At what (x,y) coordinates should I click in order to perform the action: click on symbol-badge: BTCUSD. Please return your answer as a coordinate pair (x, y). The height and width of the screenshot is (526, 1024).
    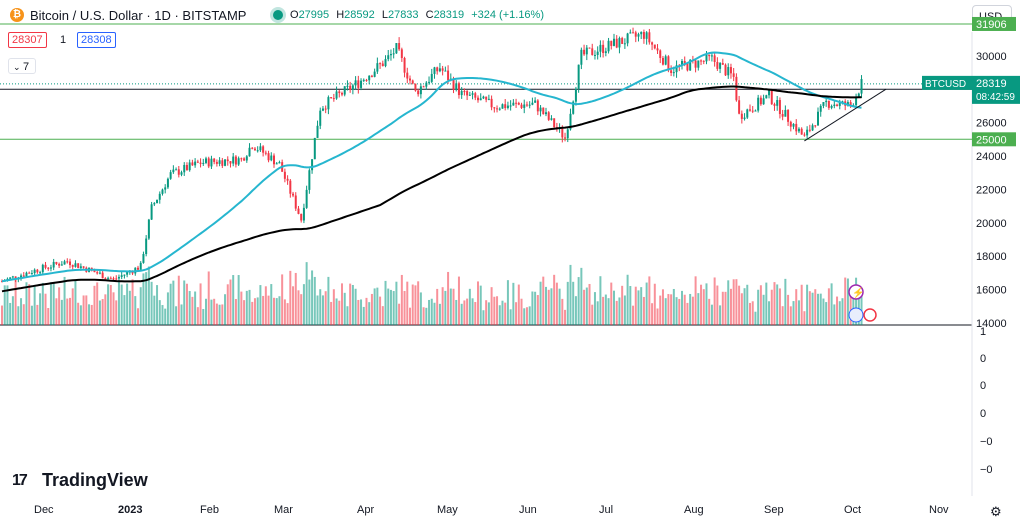
    Looking at the image, I should click on (945, 84).